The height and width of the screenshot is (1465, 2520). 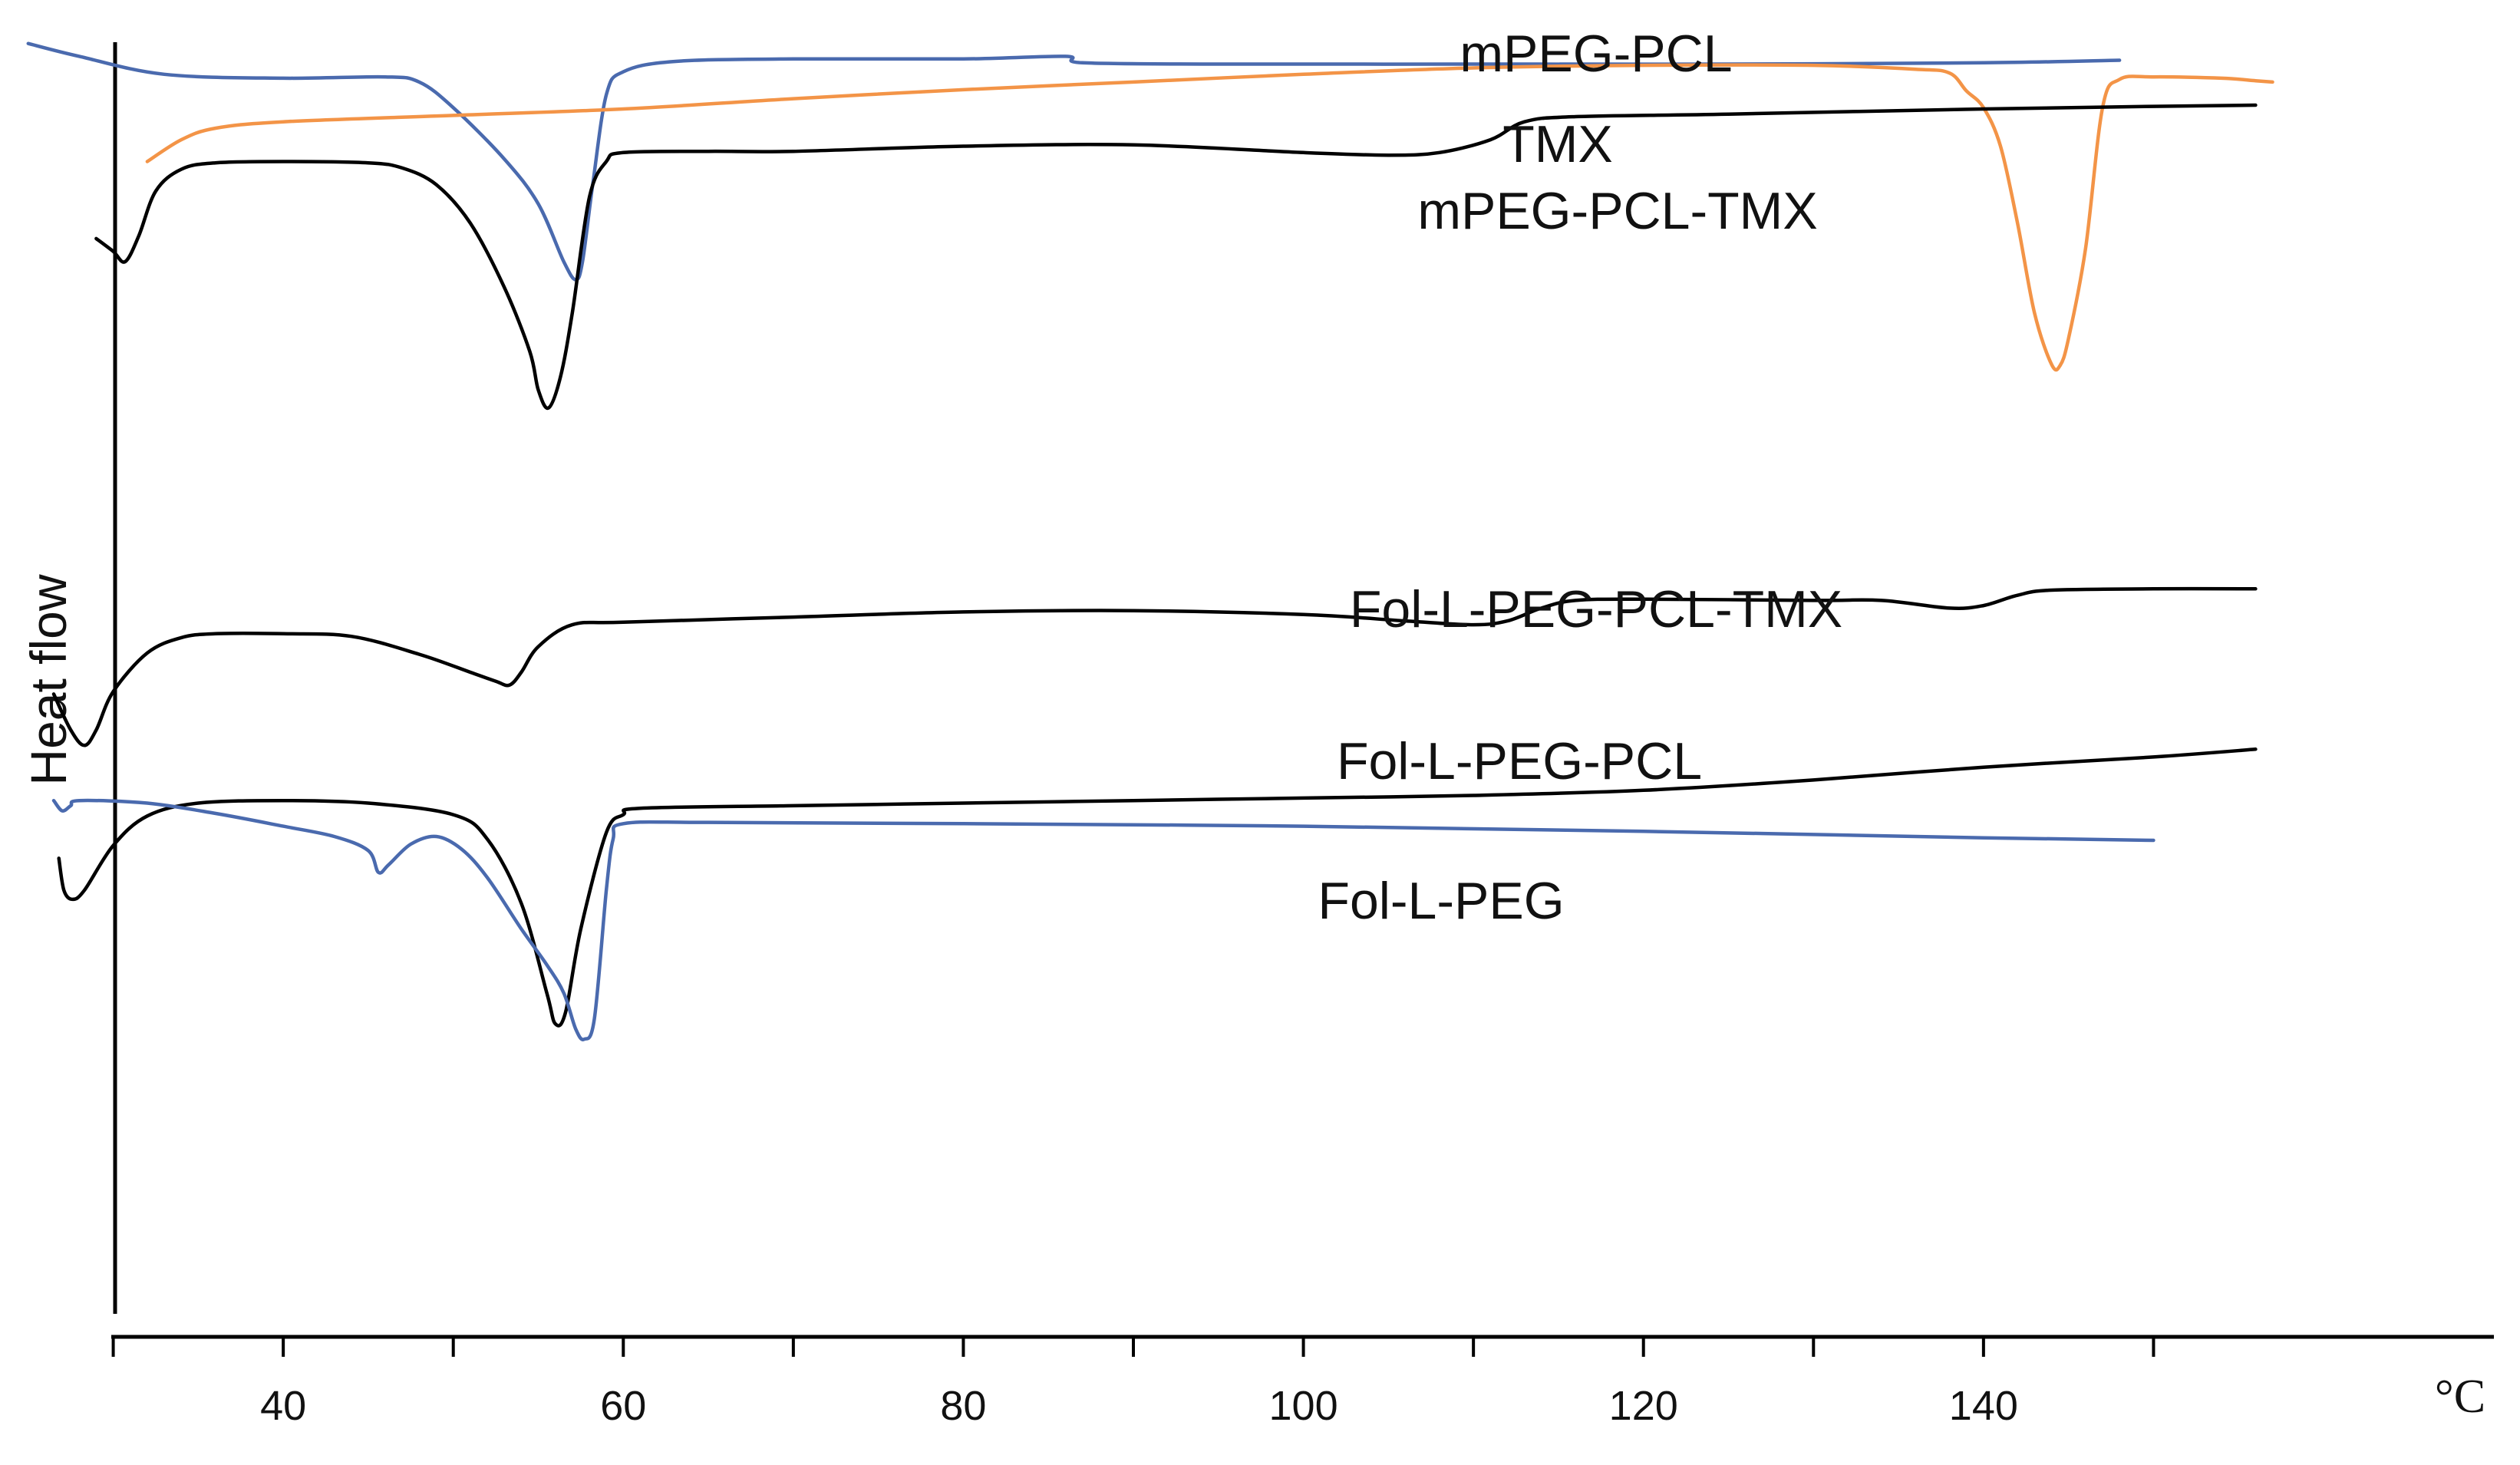 What do you see at coordinates (1133, 1347) in the screenshot?
I see `x-ticks` at bounding box center [1133, 1347].